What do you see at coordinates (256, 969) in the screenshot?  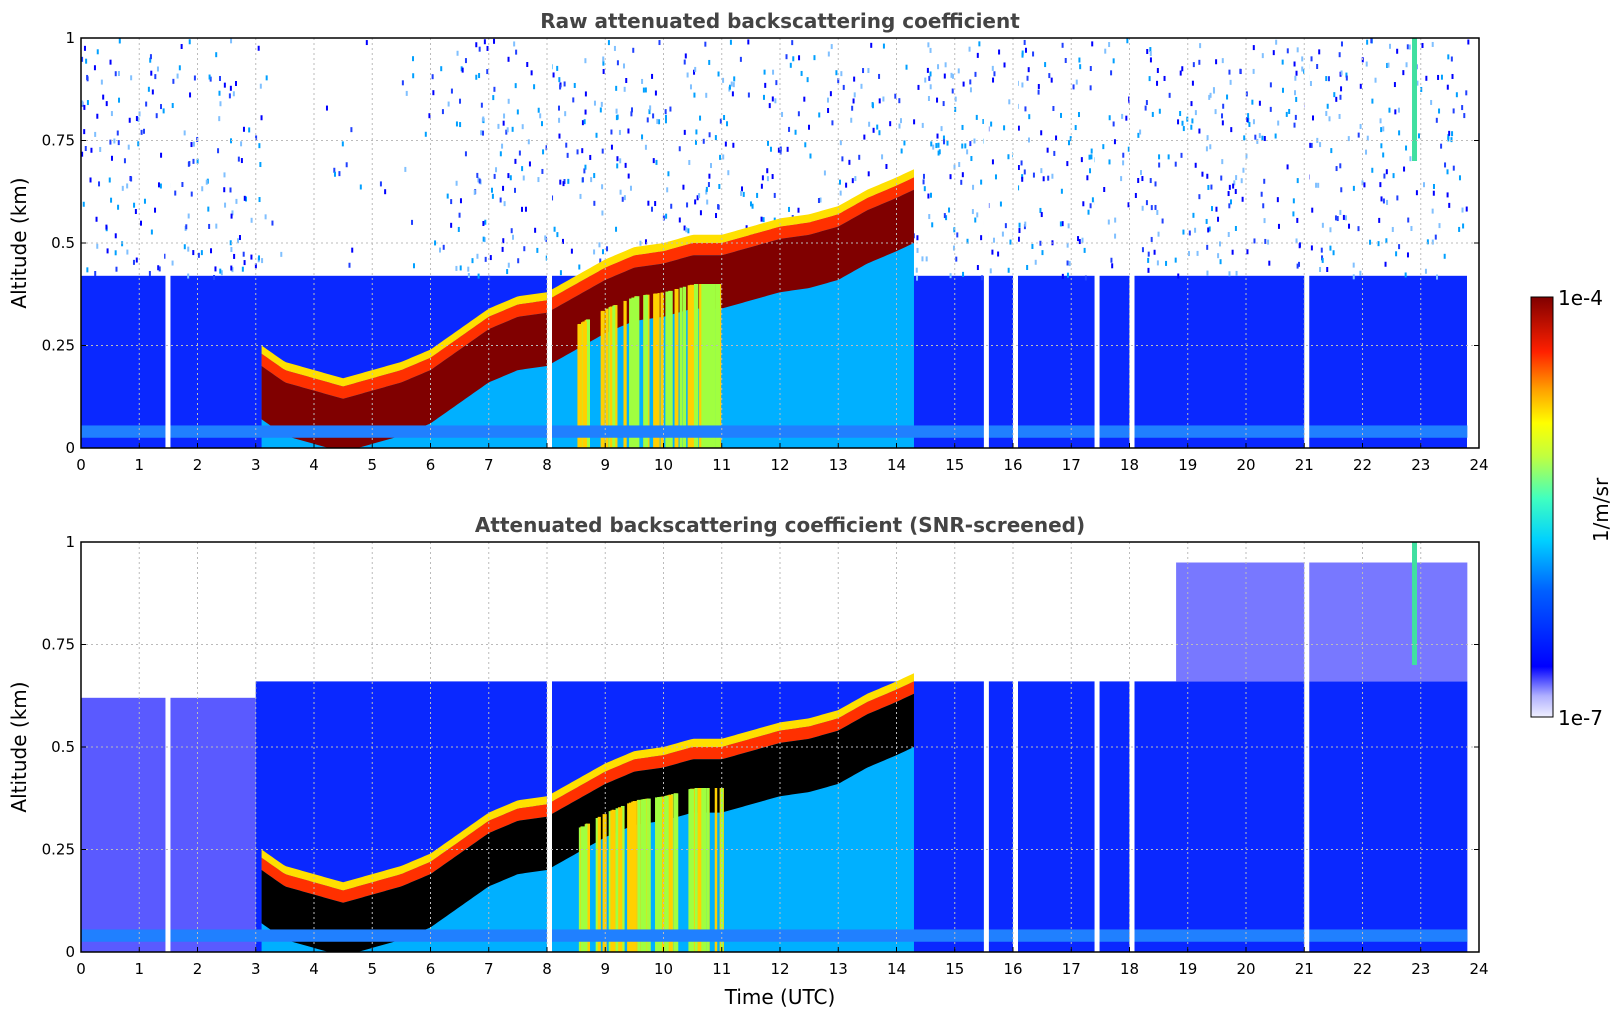 I see `x-tick-label: 3` at bounding box center [256, 969].